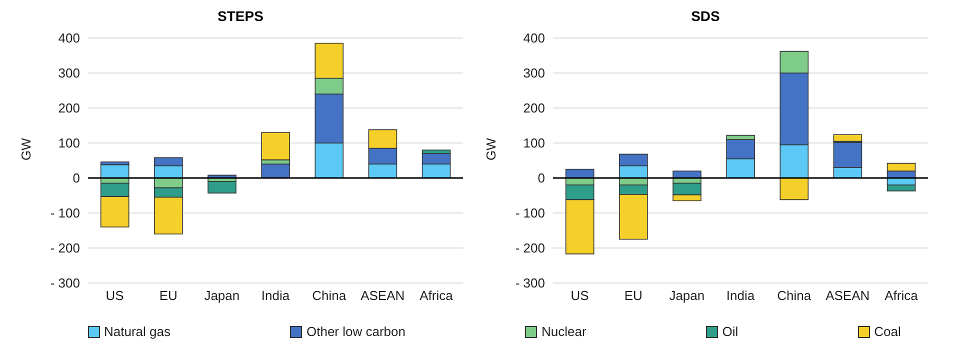 The height and width of the screenshot is (363, 956). What do you see at coordinates (240, 17) in the screenshot?
I see `chart-title: STEPS` at bounding box center [240, 17].